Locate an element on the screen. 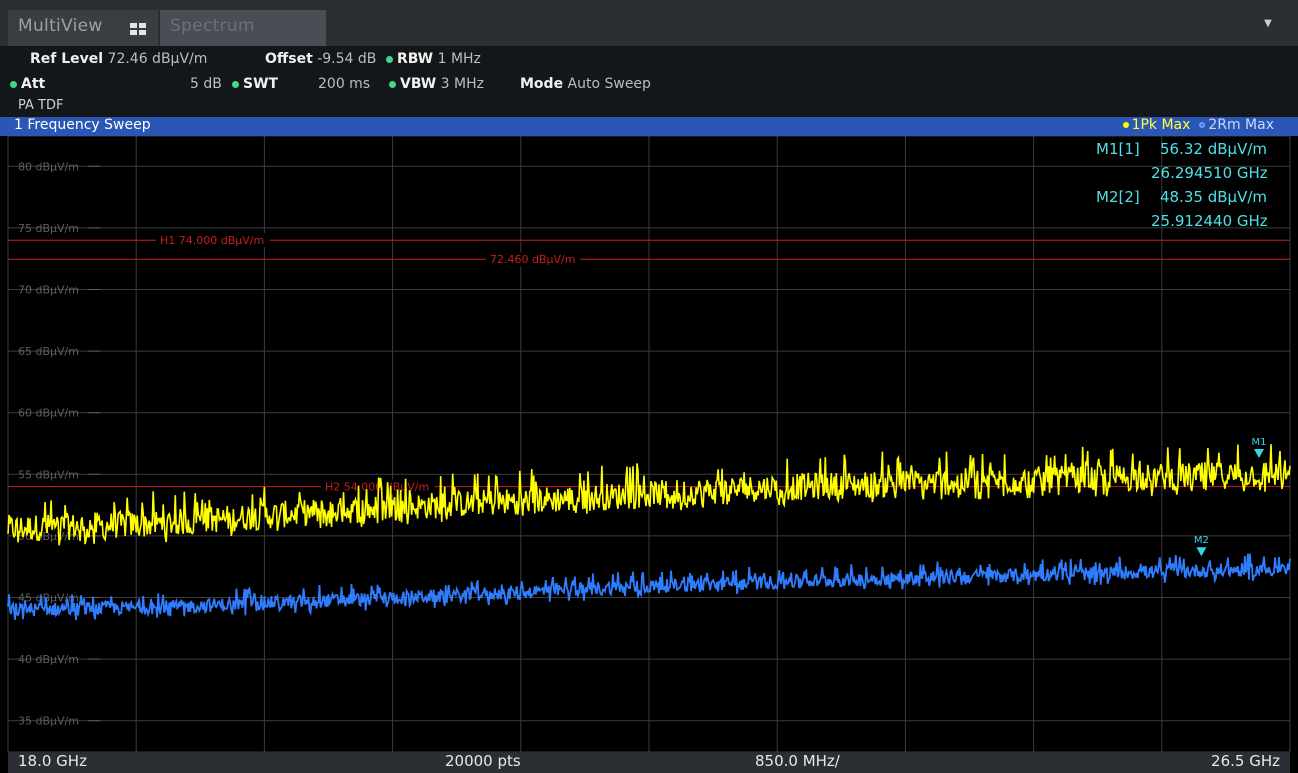  swt-setting: SWT is located at coordinates (255, 84).